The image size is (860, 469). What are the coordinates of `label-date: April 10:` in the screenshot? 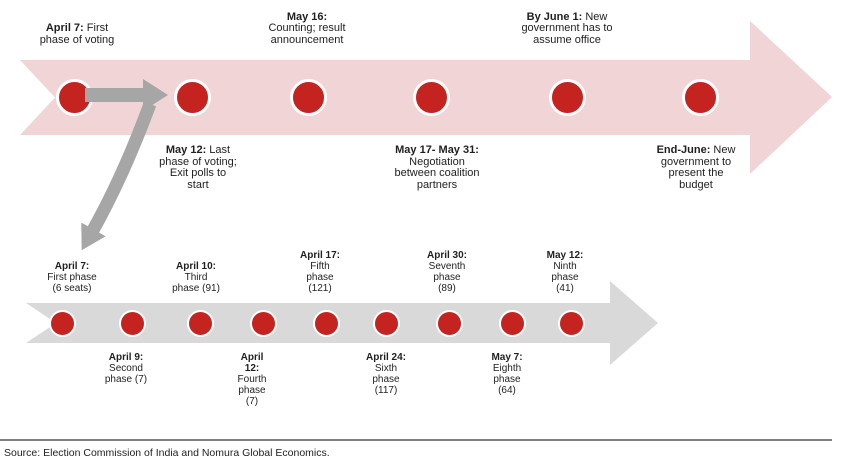 It's located at (195, 266).